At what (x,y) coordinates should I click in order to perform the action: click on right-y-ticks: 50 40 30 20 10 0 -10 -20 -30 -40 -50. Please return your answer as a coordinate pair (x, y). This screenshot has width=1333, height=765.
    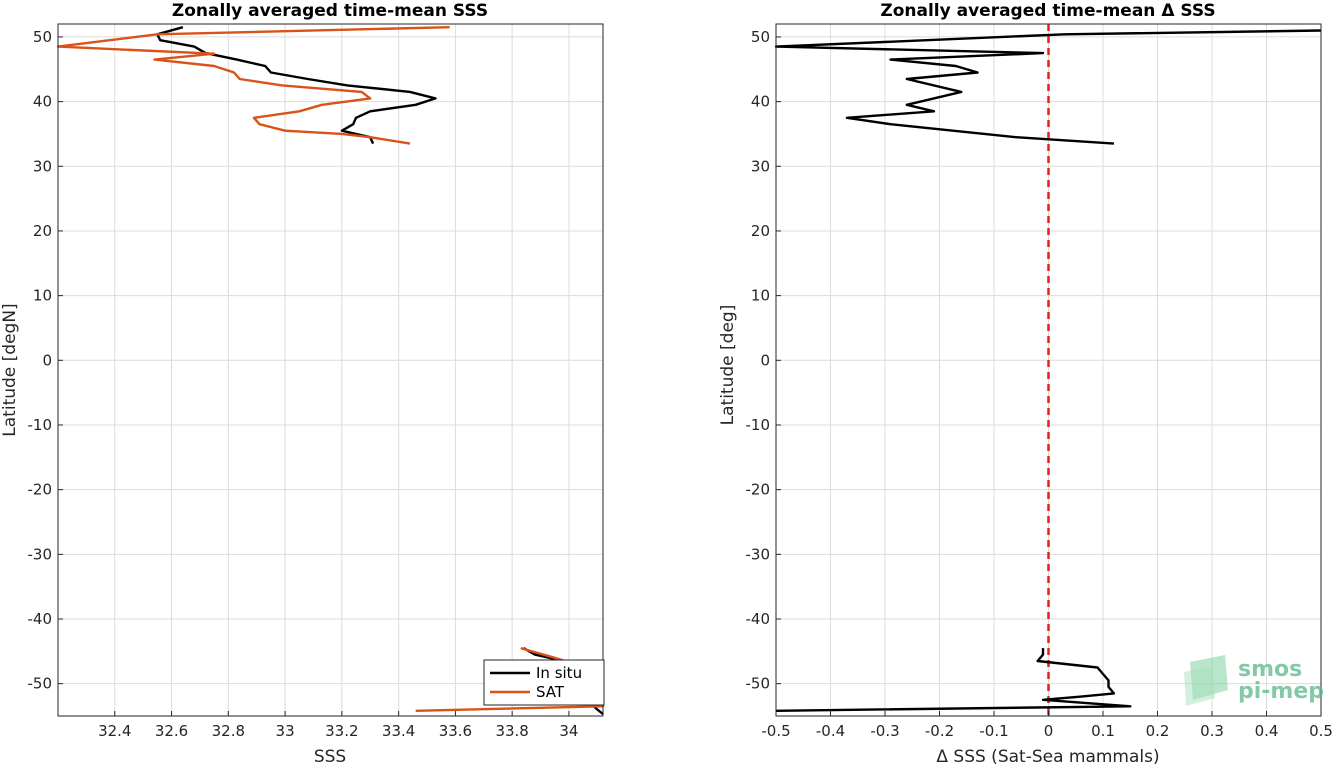
    Looking at the image, I should click on (763, 360).